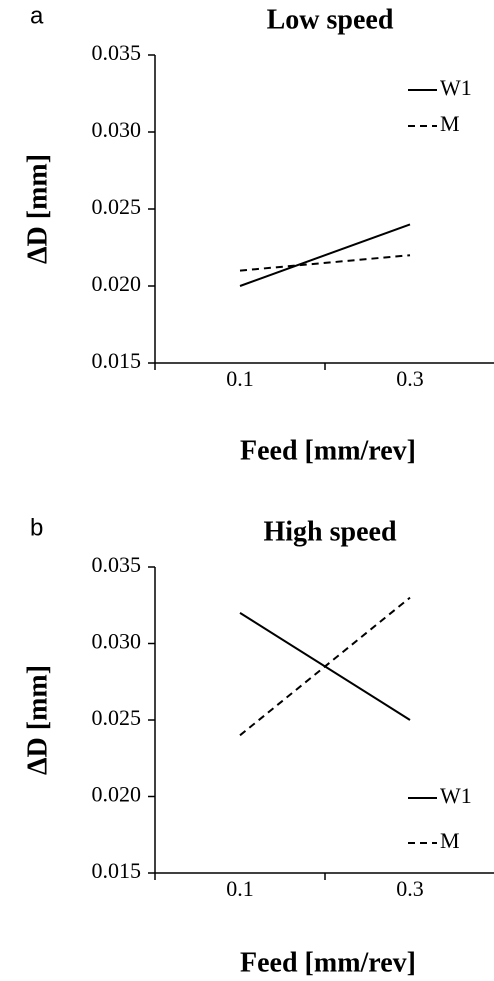  I want to click on chart-title: High speed, so click(329, 531).